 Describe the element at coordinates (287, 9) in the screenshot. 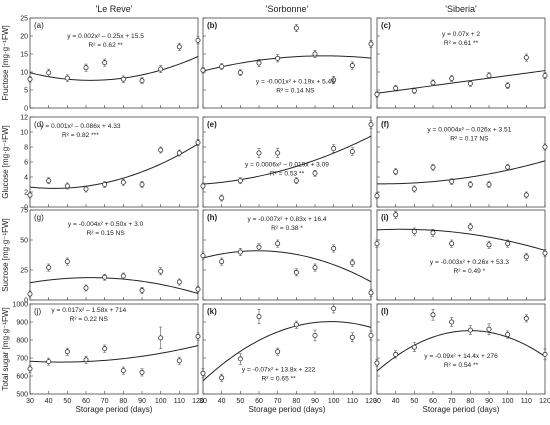

I see `column-title-1: 'Sorbonne'` at that location.